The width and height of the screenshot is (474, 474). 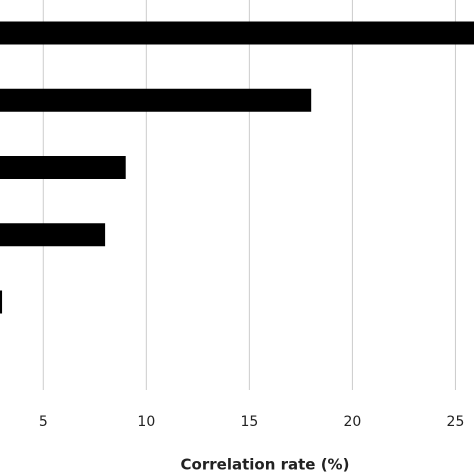 What do you see at coordinates (146, 422) in the screenshot?
I see `x-tick-label: 10` at bounding box center [146, 422].